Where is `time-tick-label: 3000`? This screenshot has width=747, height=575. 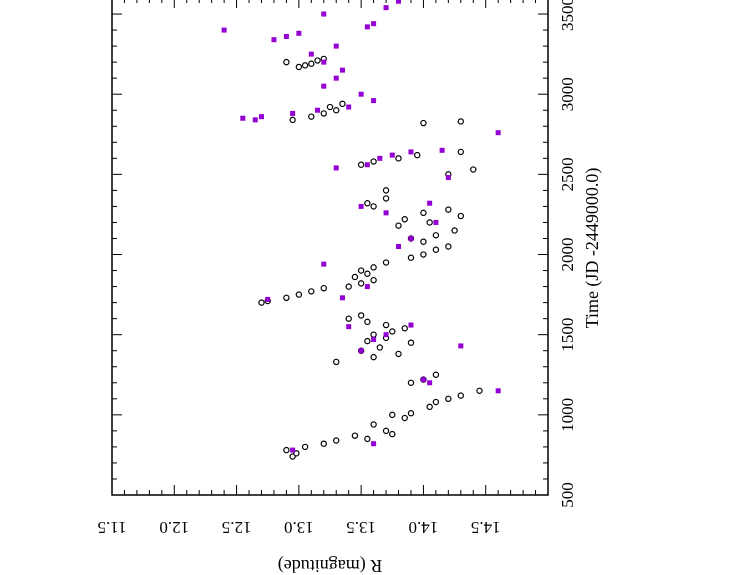 time-tick-label: 3000 is located at coordinates (567, 94).